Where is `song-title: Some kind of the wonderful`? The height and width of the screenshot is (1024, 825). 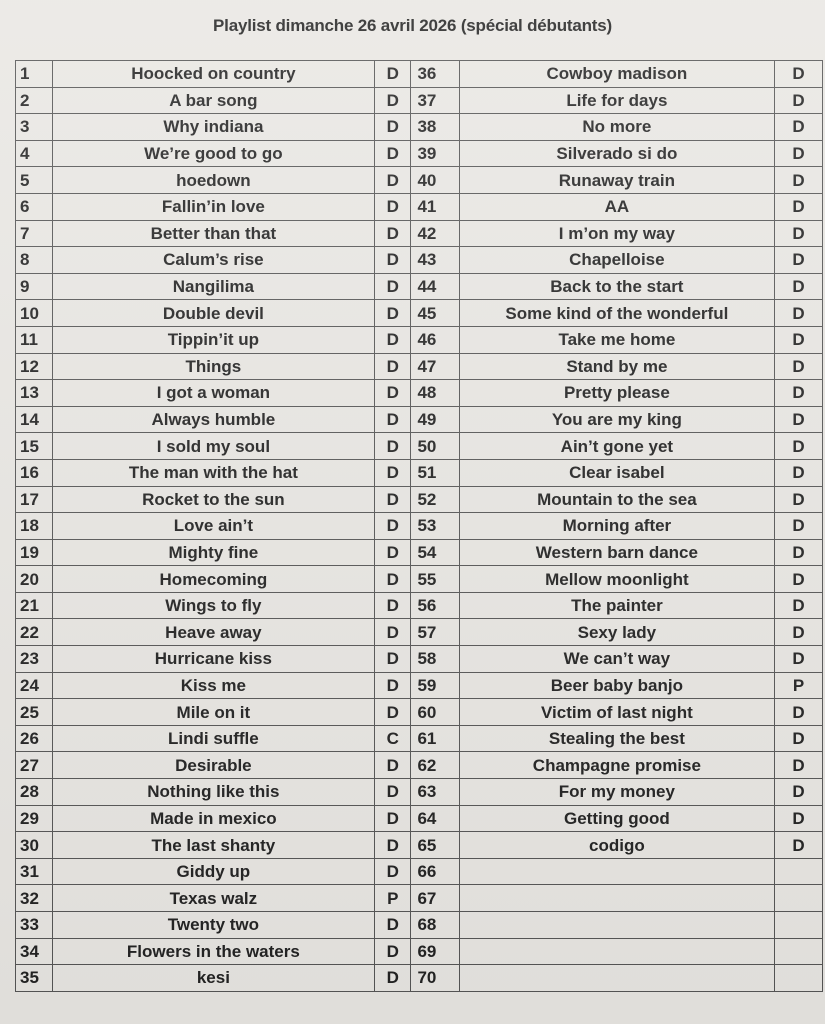 song-title: Some kind of the wonderful is located at coordinates (617, 313).